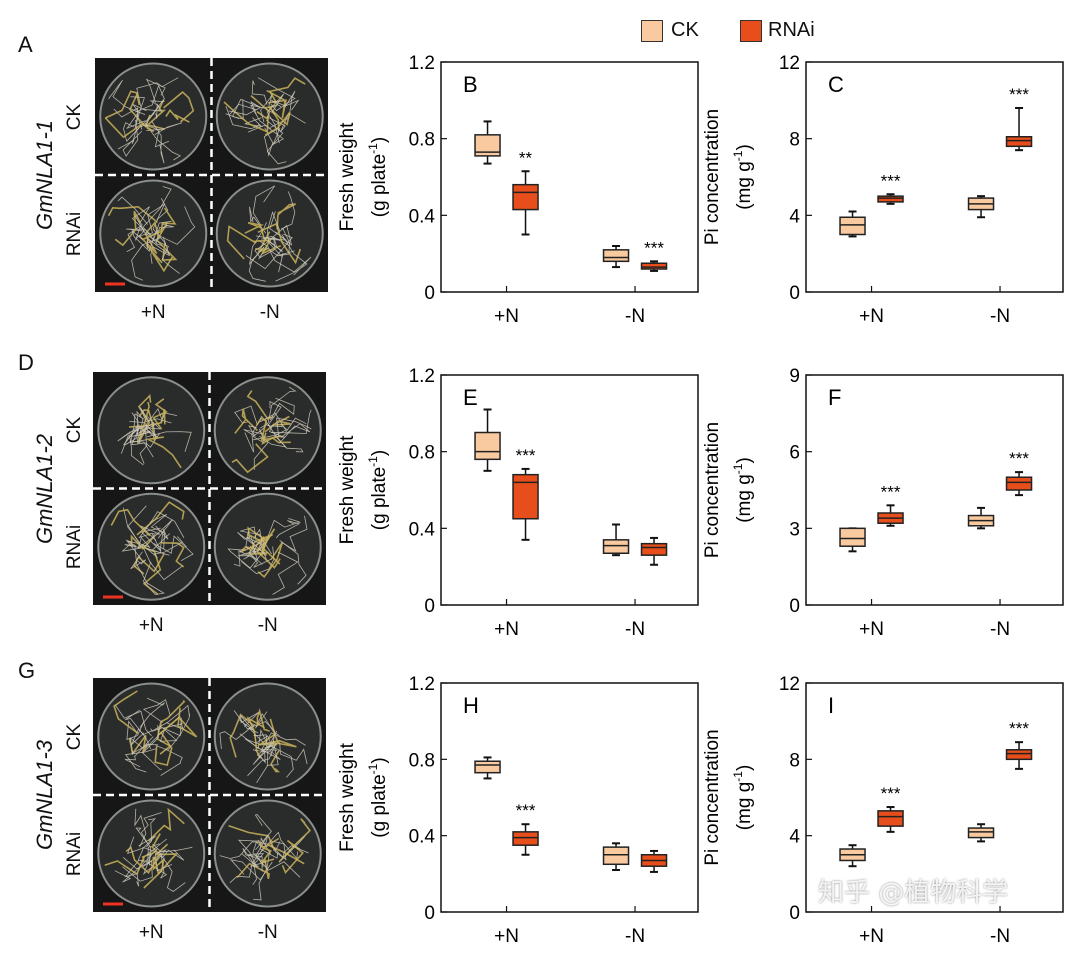  What do you see at coordinates (712, 177) in the screenshot?
I see `y-axis-label: Pi concentration` at bounding box center [712, 177].